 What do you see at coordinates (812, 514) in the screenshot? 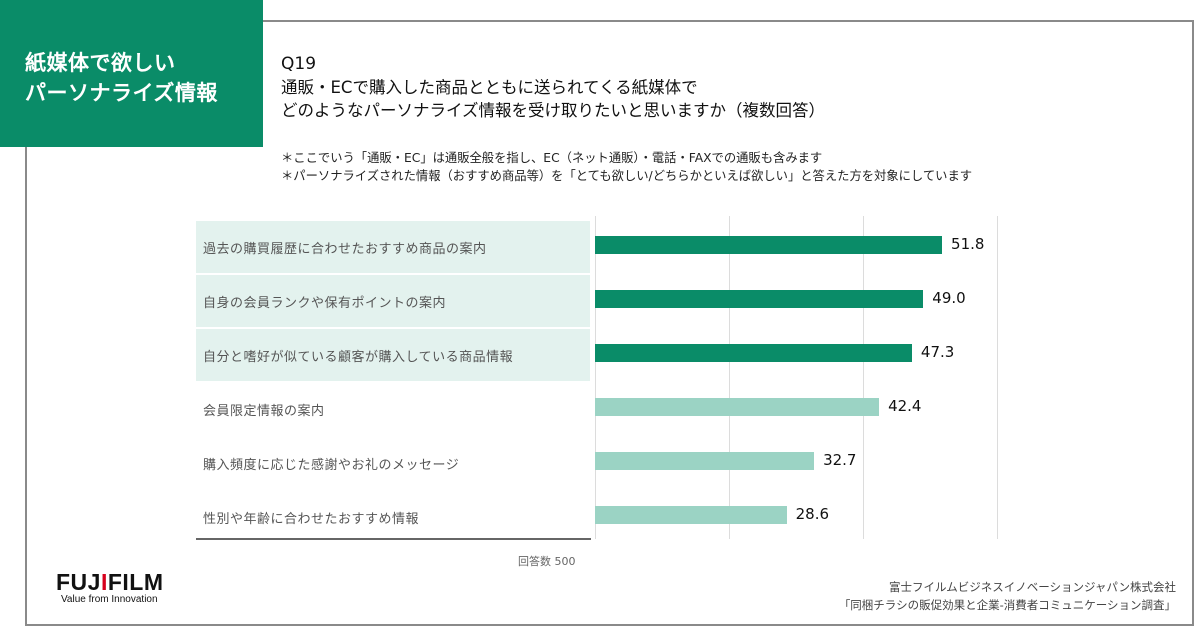
I see `value-label: 28.6` at bounding box center [812, 514].